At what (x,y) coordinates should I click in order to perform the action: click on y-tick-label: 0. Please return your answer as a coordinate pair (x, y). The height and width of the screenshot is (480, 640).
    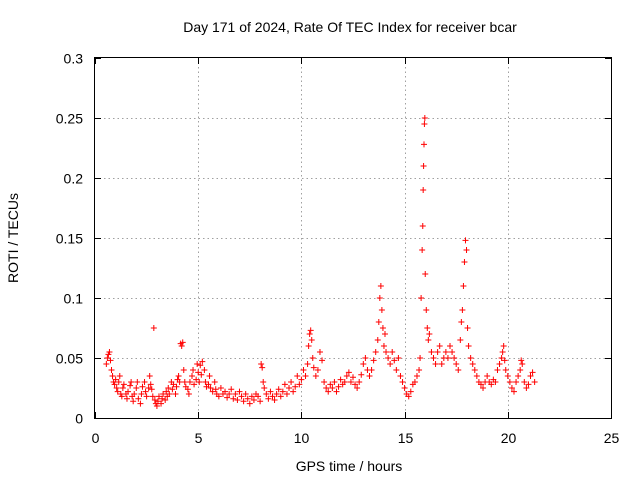
    Looking at the image, I should click on (79, 419).